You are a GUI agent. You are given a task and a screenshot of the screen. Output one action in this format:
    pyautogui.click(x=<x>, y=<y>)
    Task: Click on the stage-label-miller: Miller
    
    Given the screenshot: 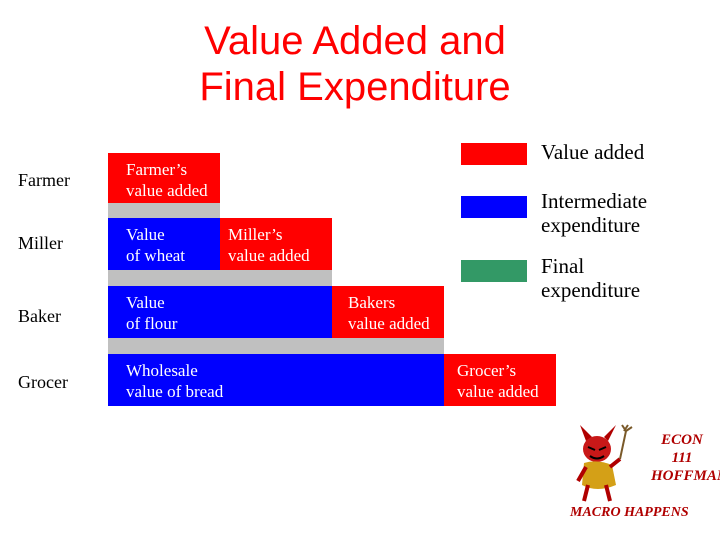 What is the action you would take?
    pyautogui.click(x=40, y=243)
    